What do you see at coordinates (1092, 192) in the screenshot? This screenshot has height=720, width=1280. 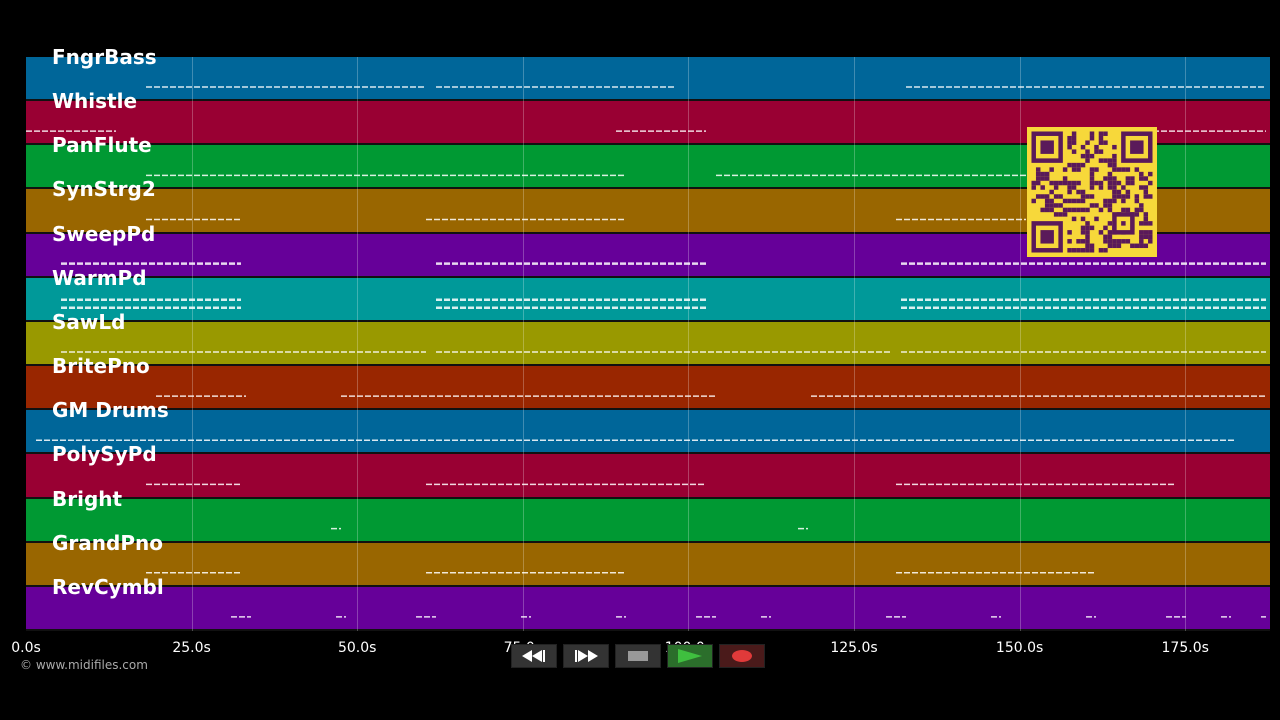 I see `qr-code-icon` at bounding box center [1092, 192].